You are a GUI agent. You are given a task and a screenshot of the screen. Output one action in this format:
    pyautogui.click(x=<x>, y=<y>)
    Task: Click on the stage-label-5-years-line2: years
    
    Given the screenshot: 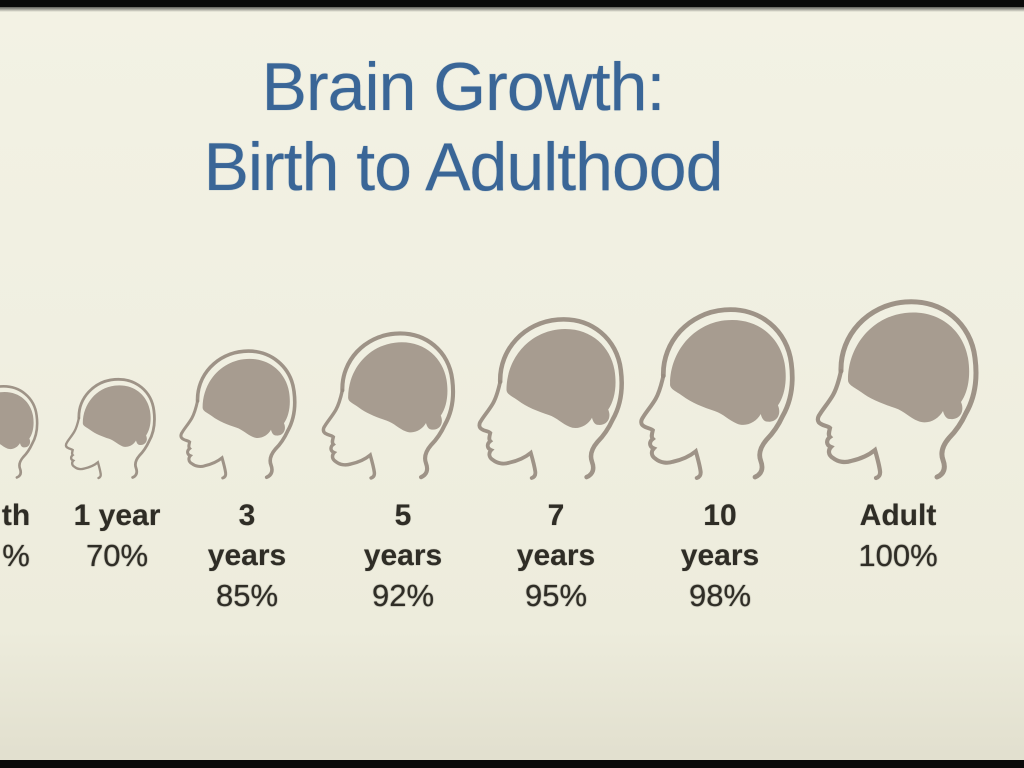 What is the action you would take?
    pyautogui.click(x=403, y=555)
    